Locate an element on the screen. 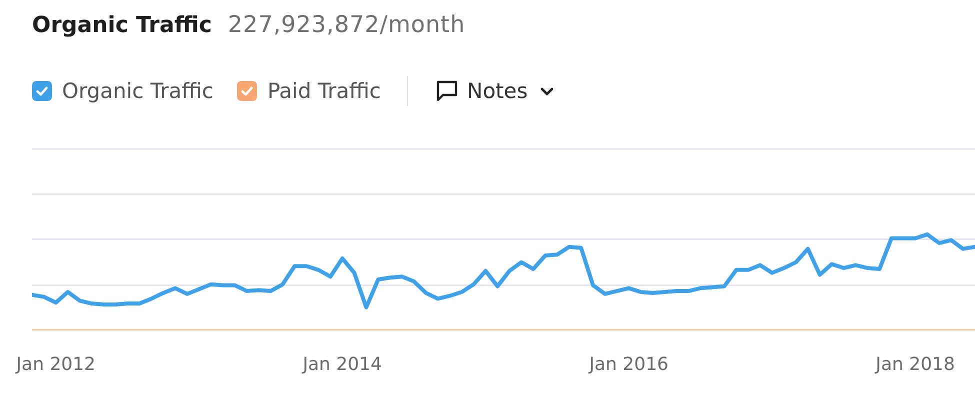  legend-label: Organic Traffic is located at coordinates (138, 91).